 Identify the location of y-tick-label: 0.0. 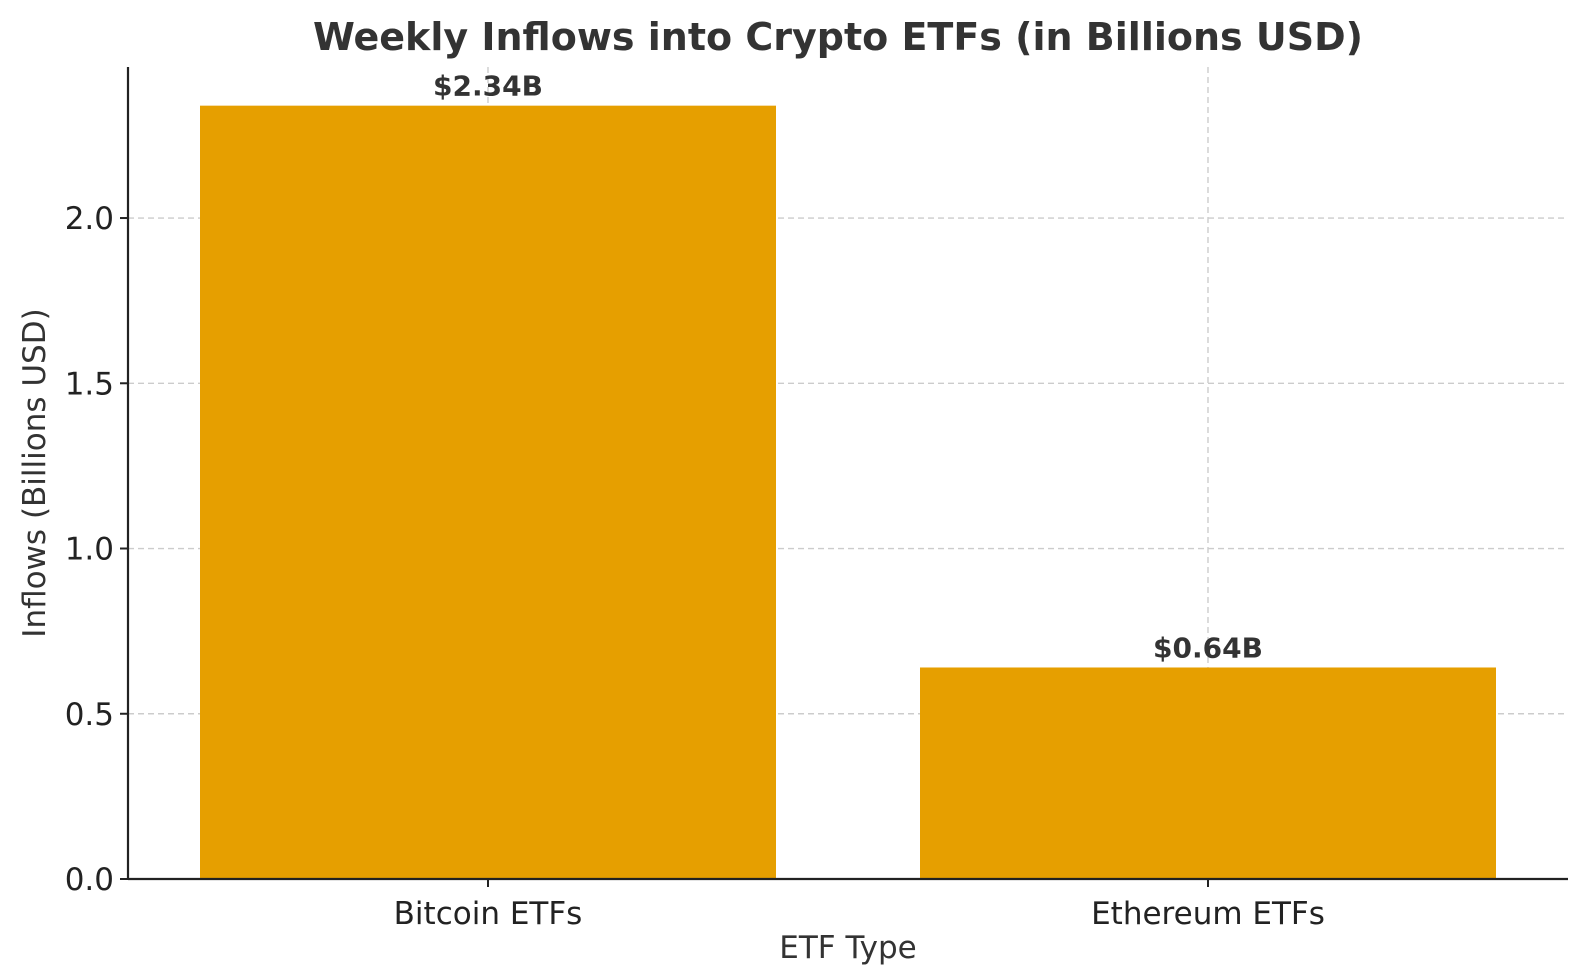
(89, 880).